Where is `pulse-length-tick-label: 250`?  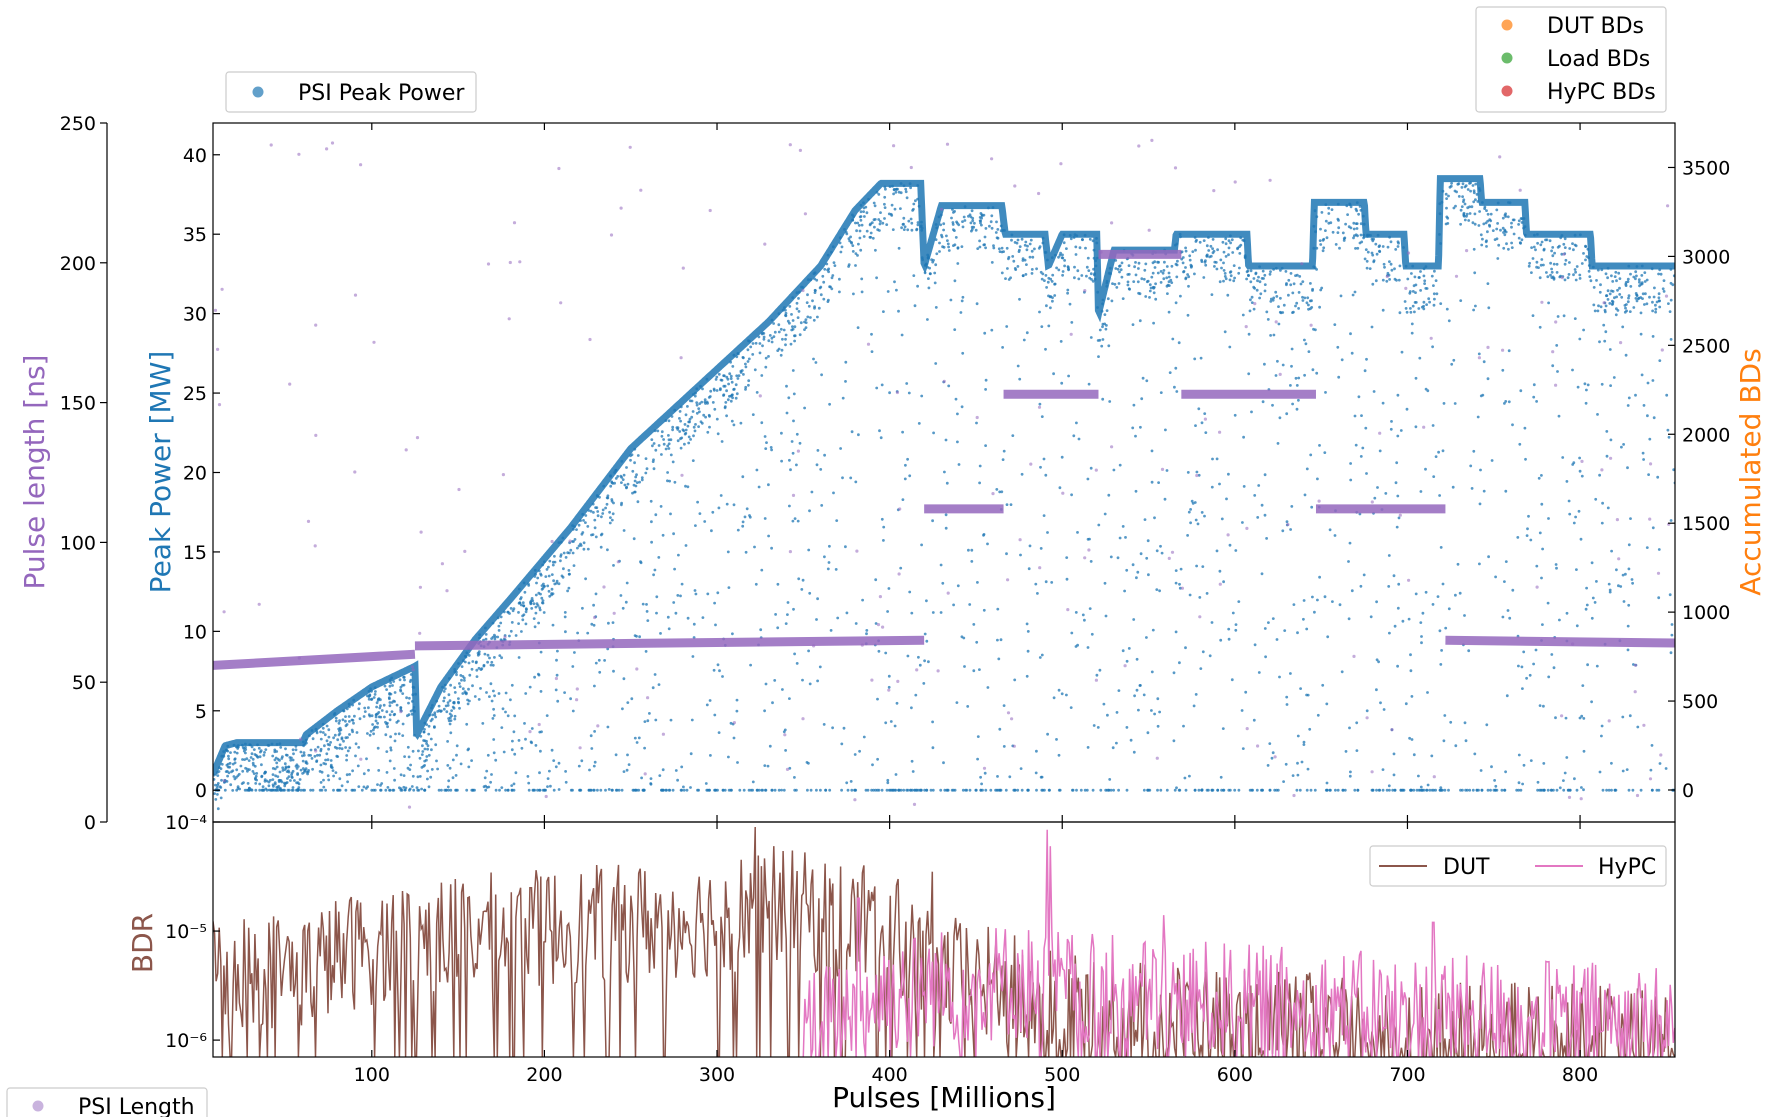 pulse-length-tick-label: 250 is located at coordinates (78, 124).